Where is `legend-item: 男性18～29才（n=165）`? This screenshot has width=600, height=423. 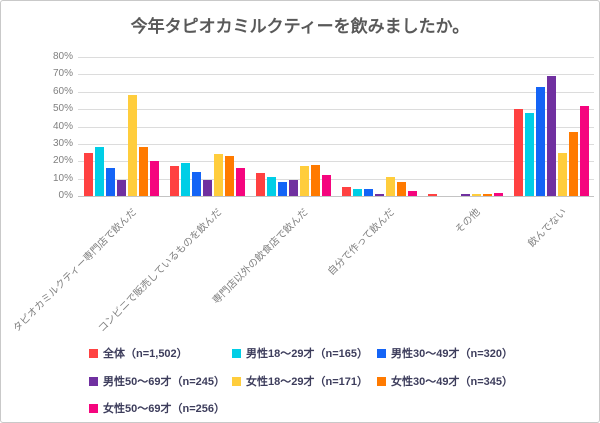
legend-item: 男性18～29才（n=165） is located at coordinates (300, 353).